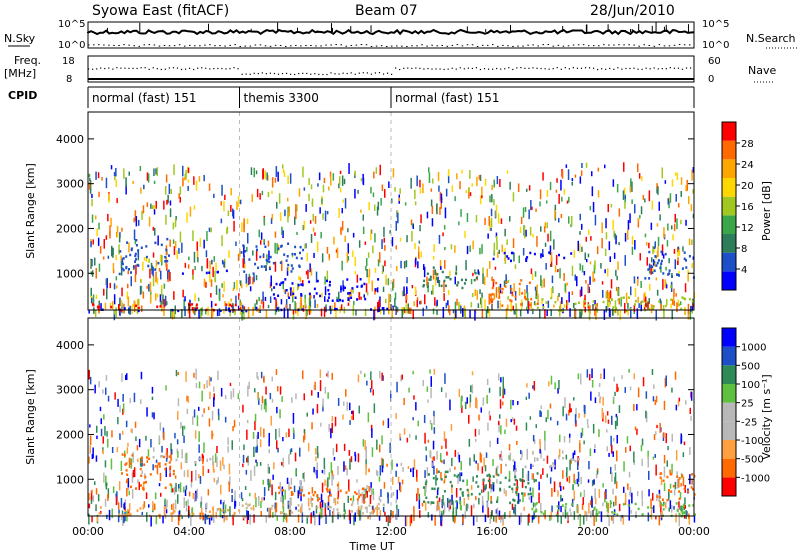 This screenshot has width=800, height=554. Describe the element at coordinates (189, 531) in the screenshot. I see `x-tick-label: 04:00` at that location.